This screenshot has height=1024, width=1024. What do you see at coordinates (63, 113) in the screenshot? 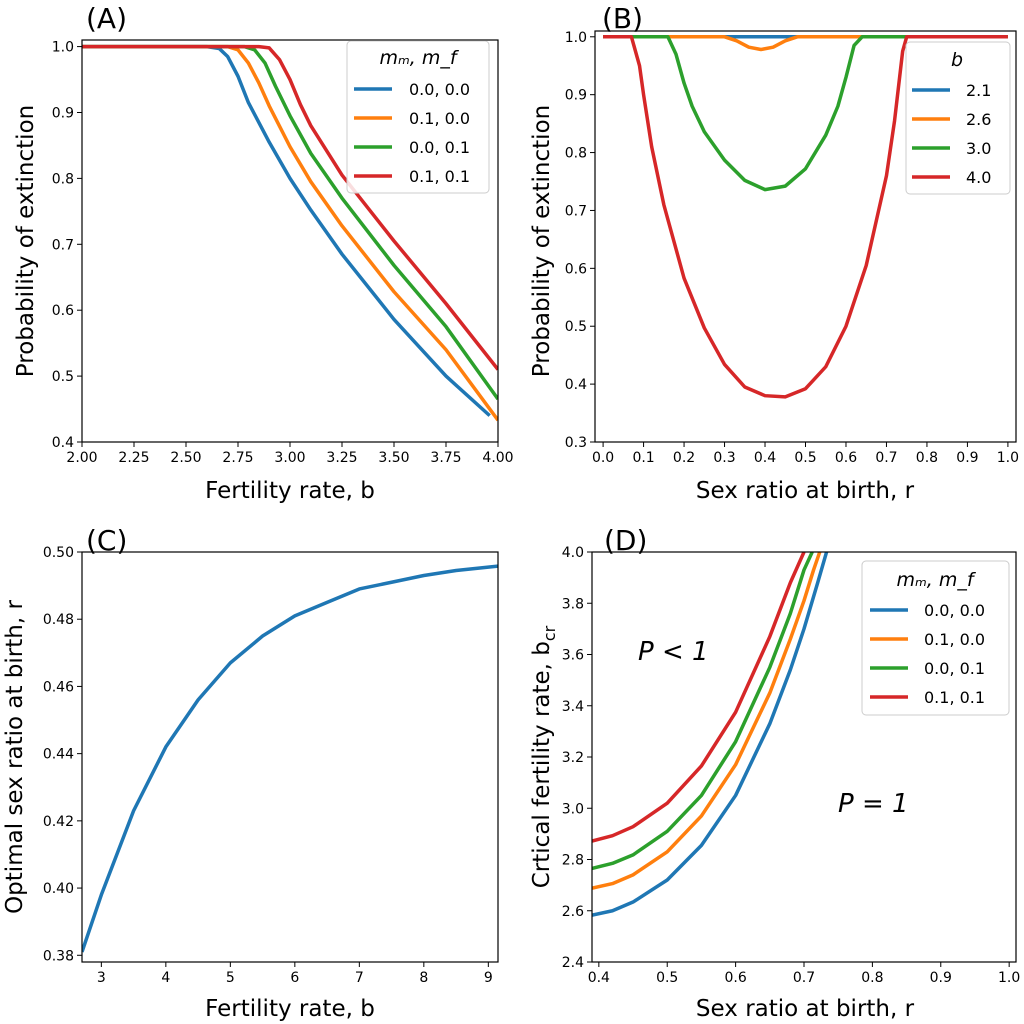
I see `panel-a-ytick-label: 0.9` at bounding box center [63, 113].